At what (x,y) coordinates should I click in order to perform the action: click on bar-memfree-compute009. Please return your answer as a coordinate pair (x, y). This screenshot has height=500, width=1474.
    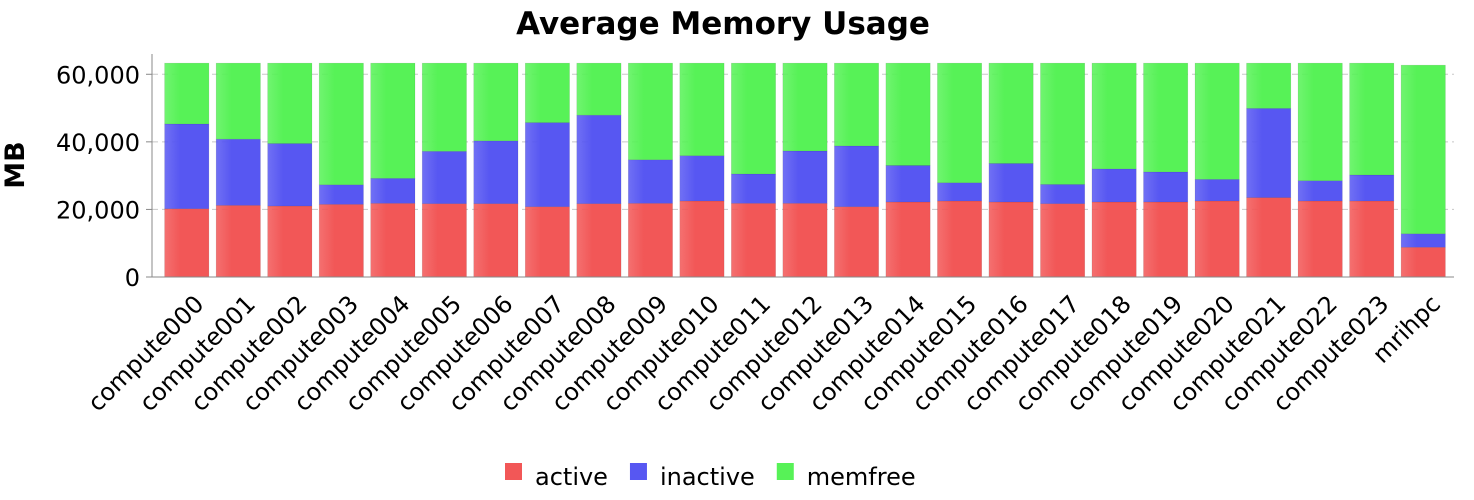
    Looking at the image, I should click on (650, 111).